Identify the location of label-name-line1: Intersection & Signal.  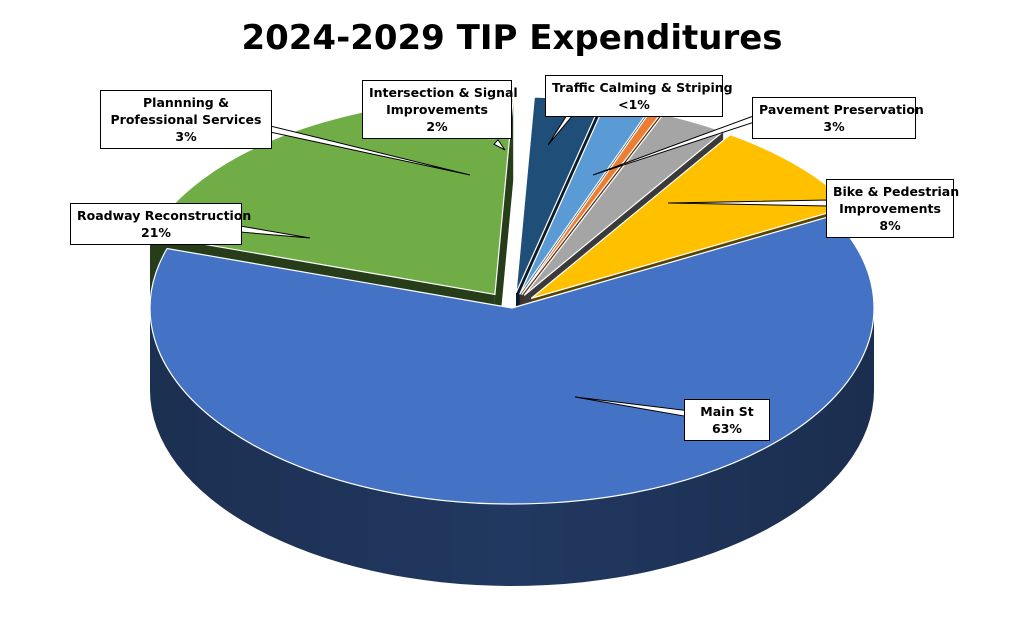
(443, 92).